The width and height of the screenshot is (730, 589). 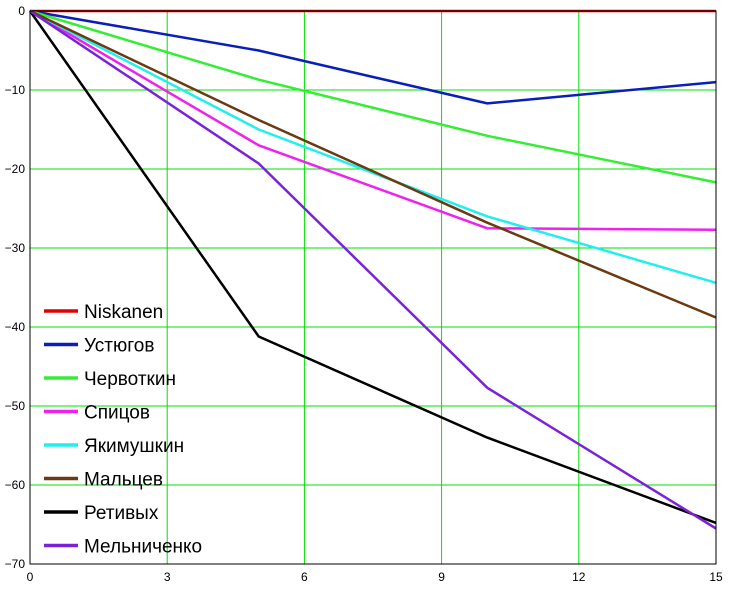 What do you see at coordinates (30, 577) in the screenshot?
I see `x-tick-label: 0` at bounding box center [30, 577].